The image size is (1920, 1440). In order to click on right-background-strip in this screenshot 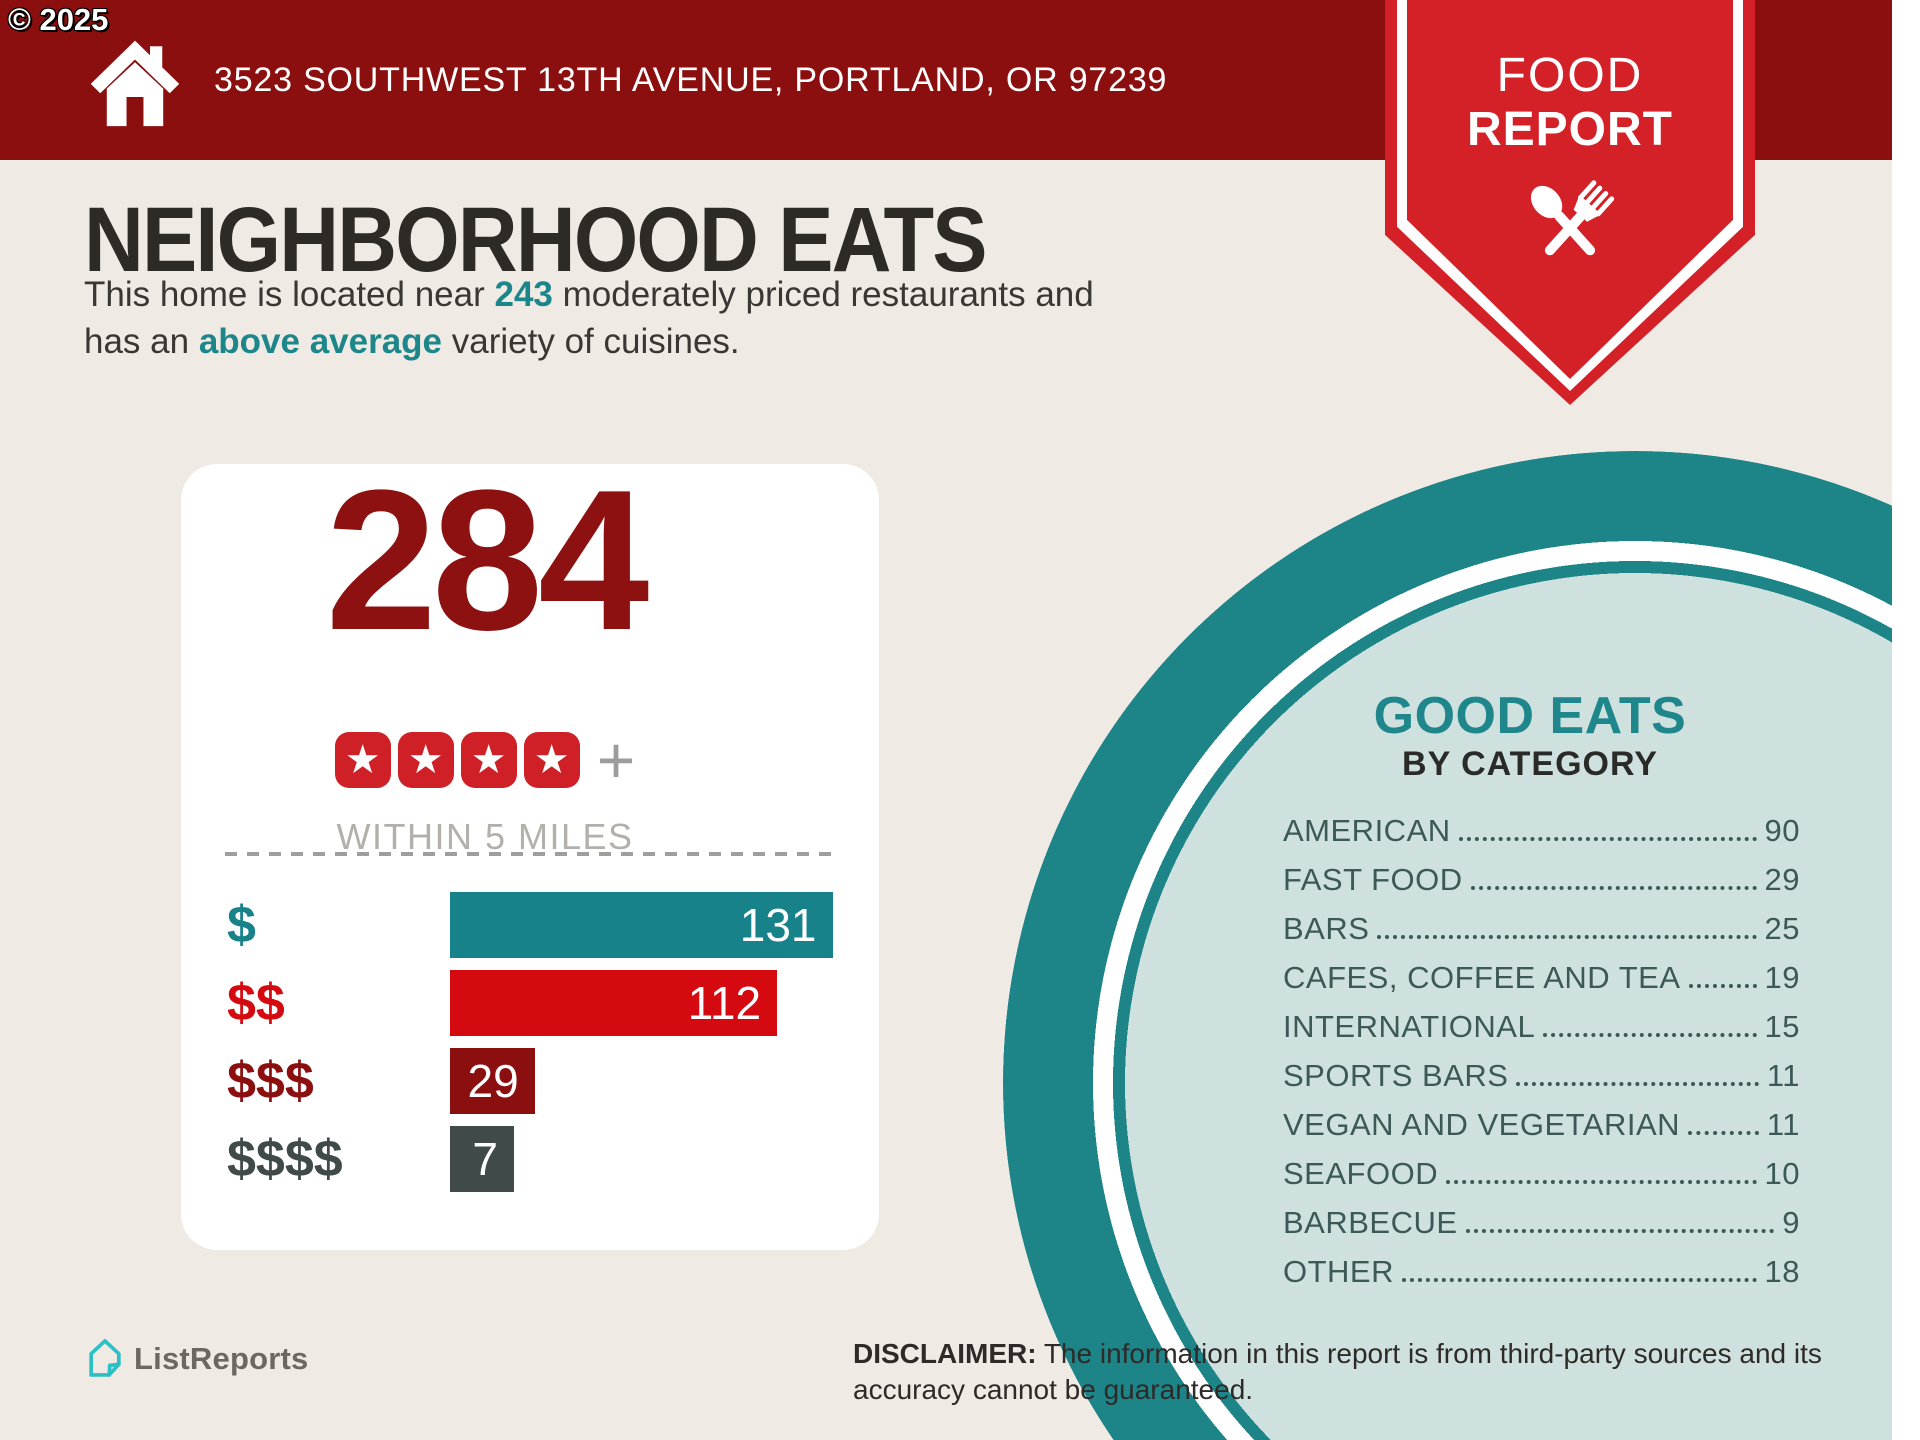, I will do `click(1906, 720)`.